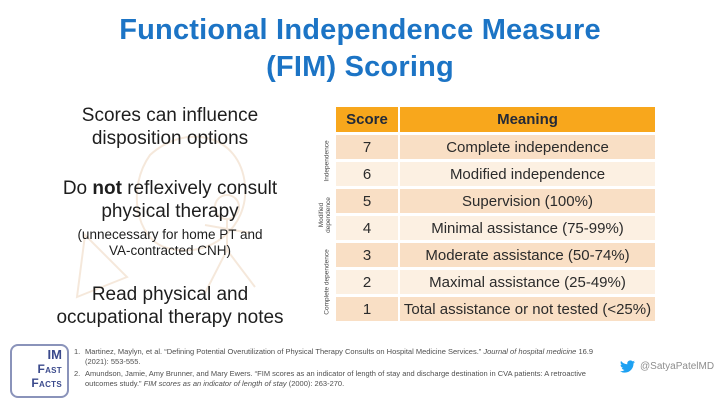  I want to click on table-row: 6 Modified independence, so click(495, 174).